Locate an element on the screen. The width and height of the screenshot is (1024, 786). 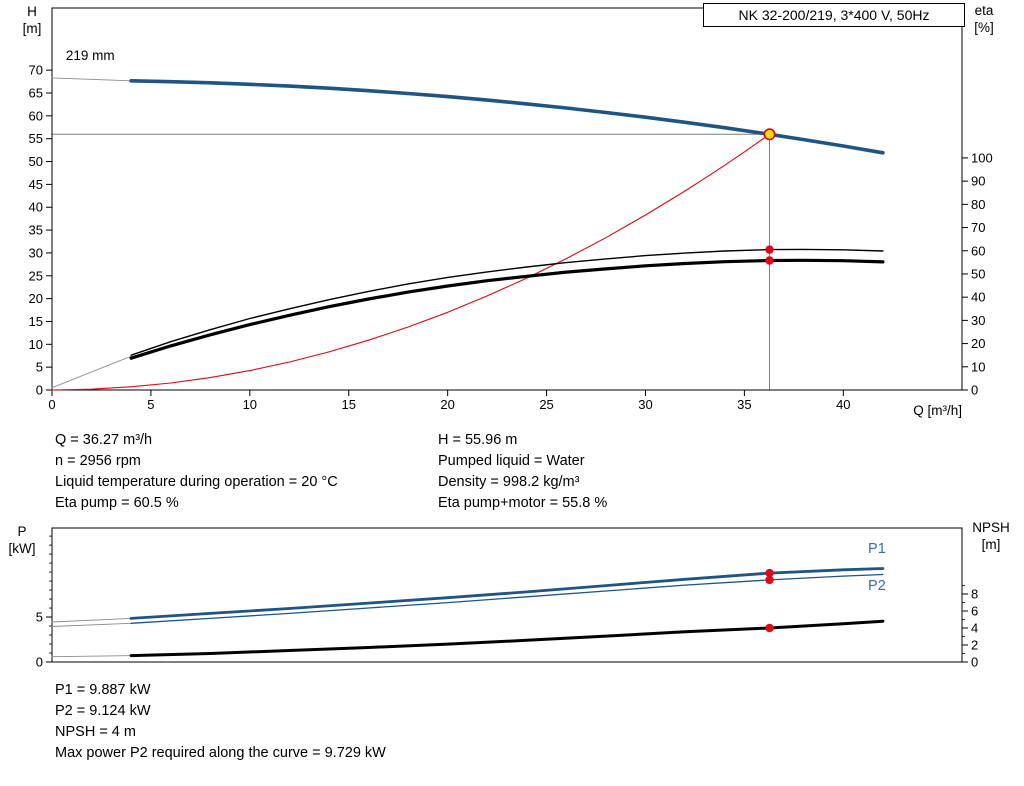
p2-curve-label: P2 is located at coordinates (877, 586).